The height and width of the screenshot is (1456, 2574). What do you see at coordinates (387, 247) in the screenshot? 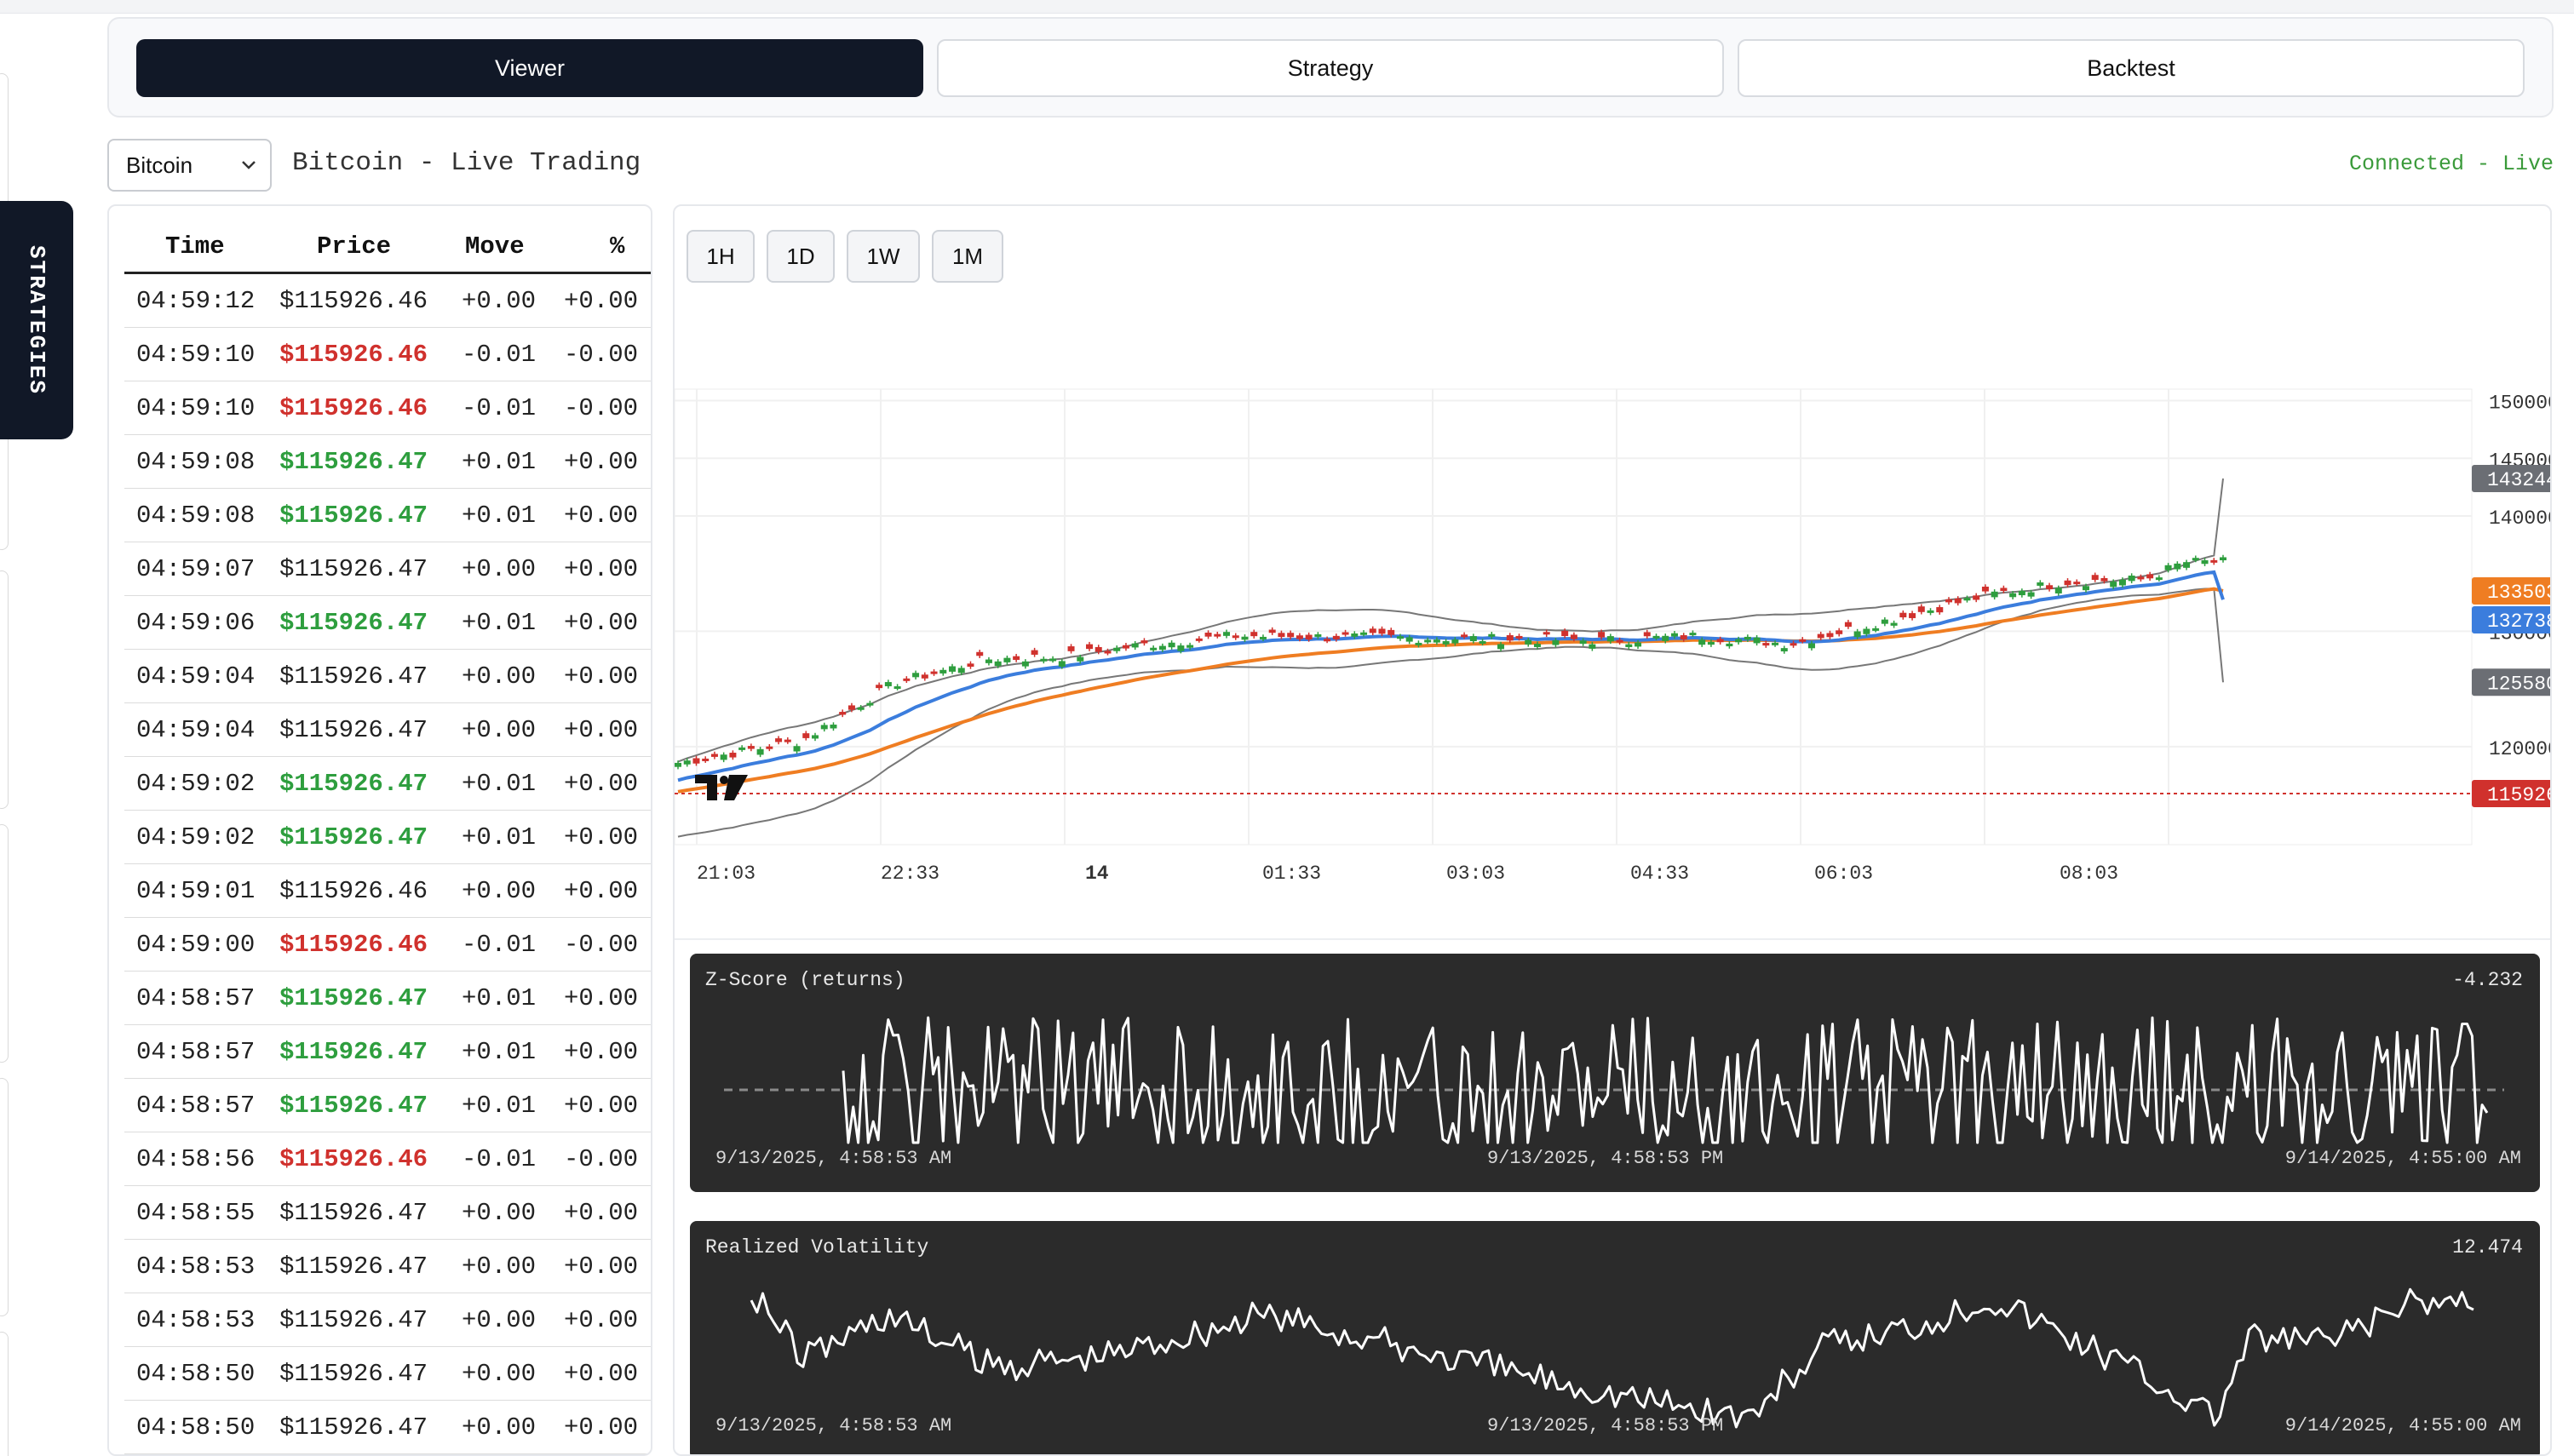
I see `trades-header-row: Time Price Move %` at bounding box center [387, 247].